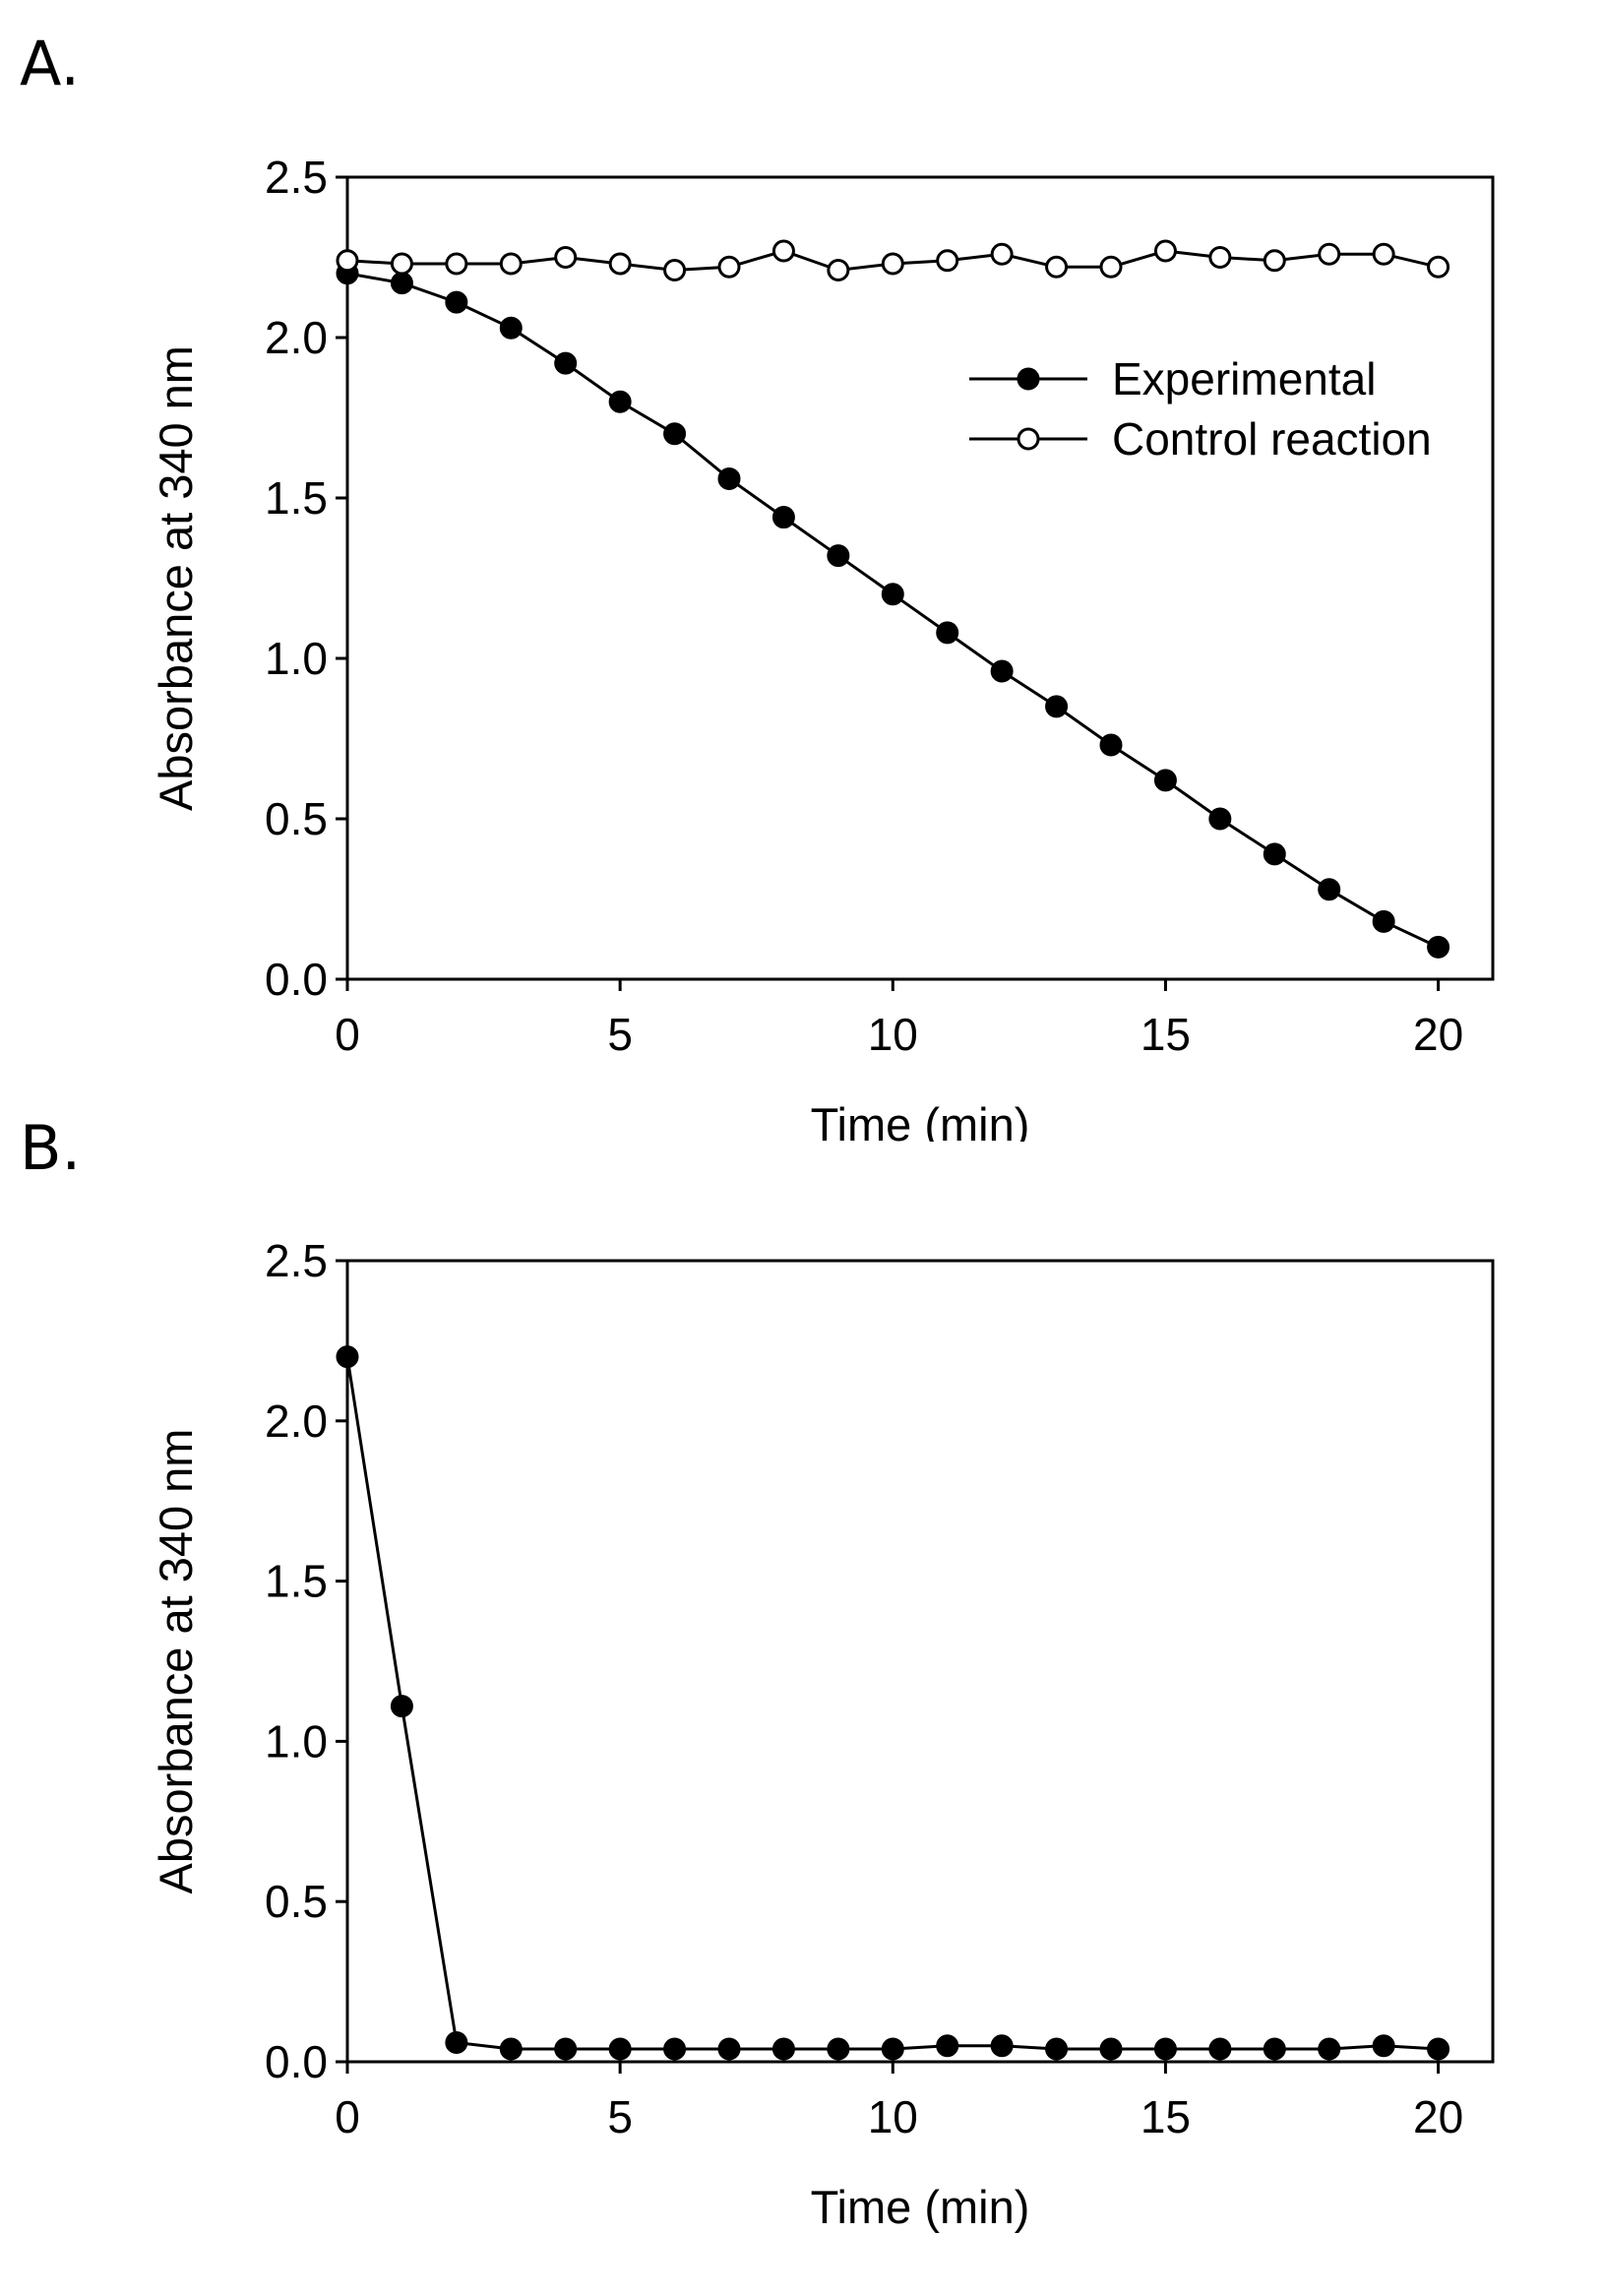  I want to click on legend-label: Experimental, so click(1244, 379).